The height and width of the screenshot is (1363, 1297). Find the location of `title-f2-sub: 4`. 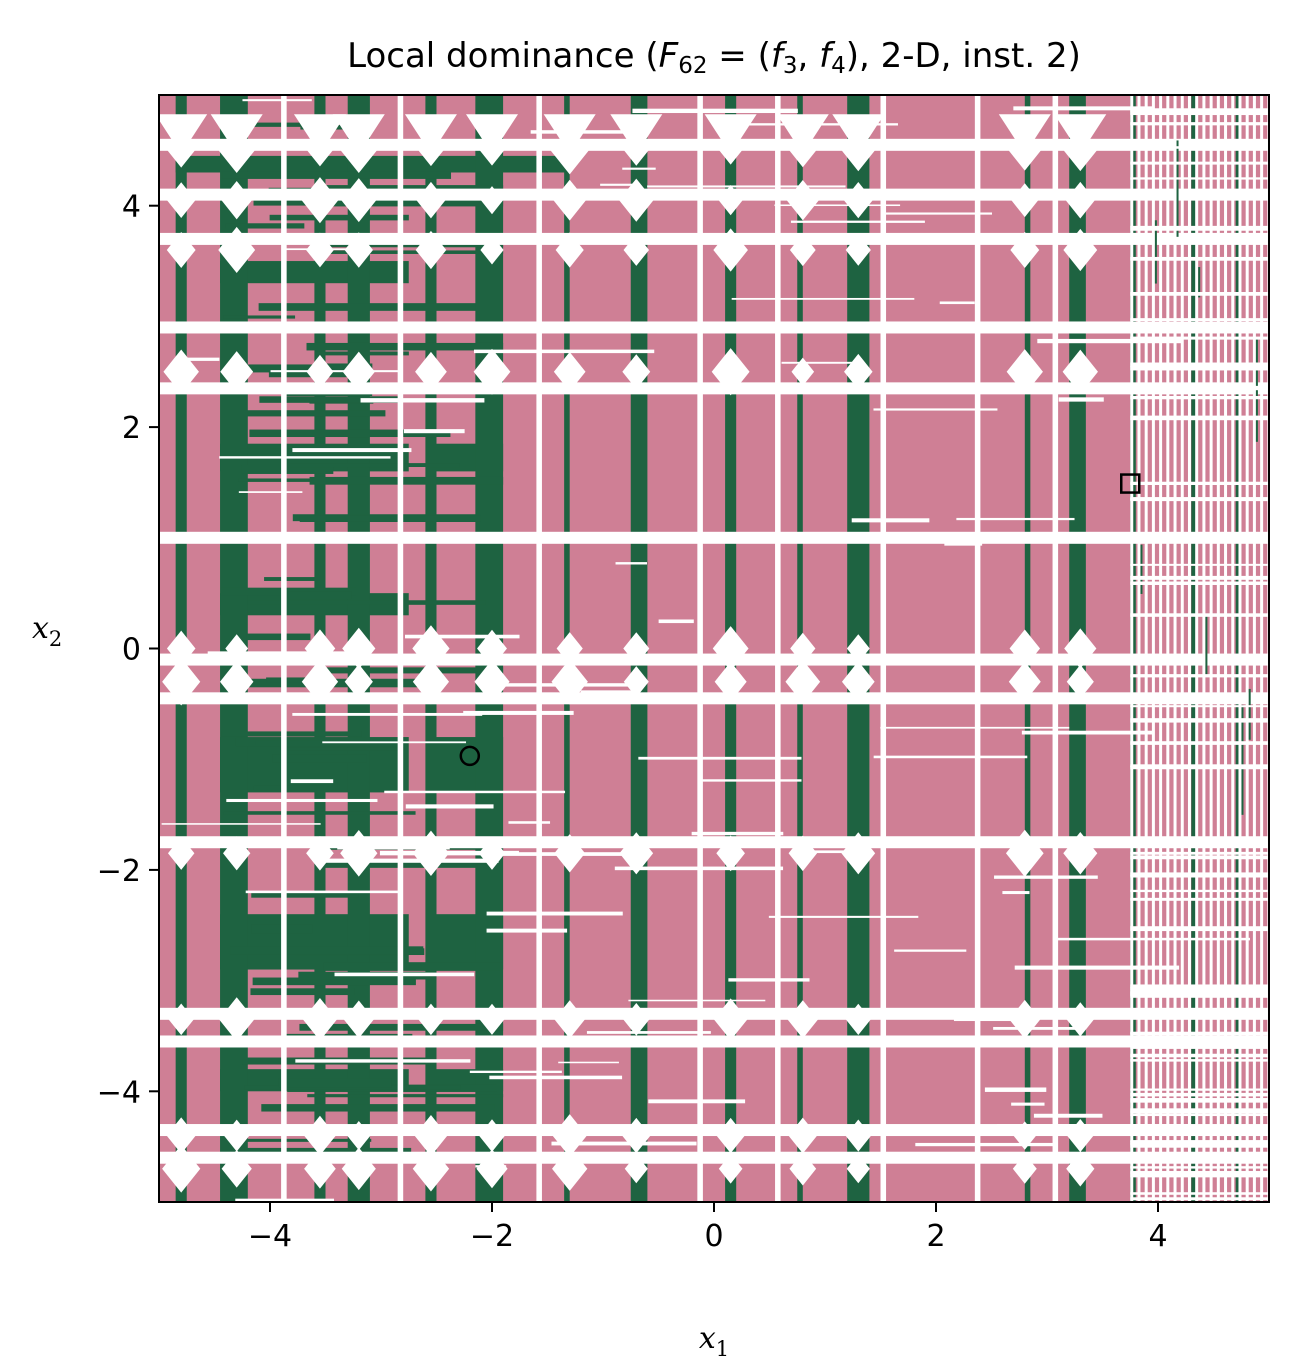

title-f2-sub: 4 is located at coordinates (838, 66).